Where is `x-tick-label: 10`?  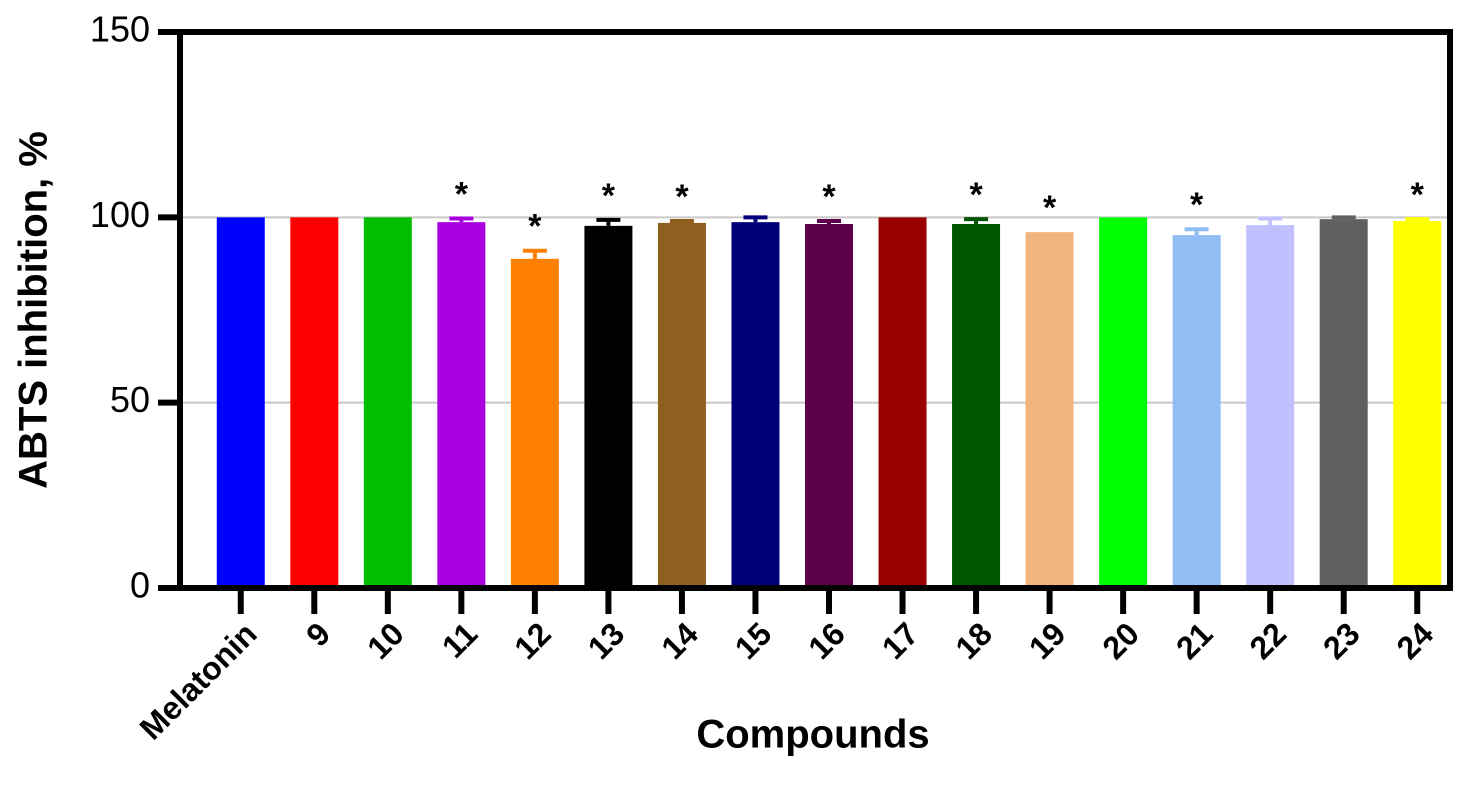 x-tick-label: 10 is located at coordinates (385, 640).